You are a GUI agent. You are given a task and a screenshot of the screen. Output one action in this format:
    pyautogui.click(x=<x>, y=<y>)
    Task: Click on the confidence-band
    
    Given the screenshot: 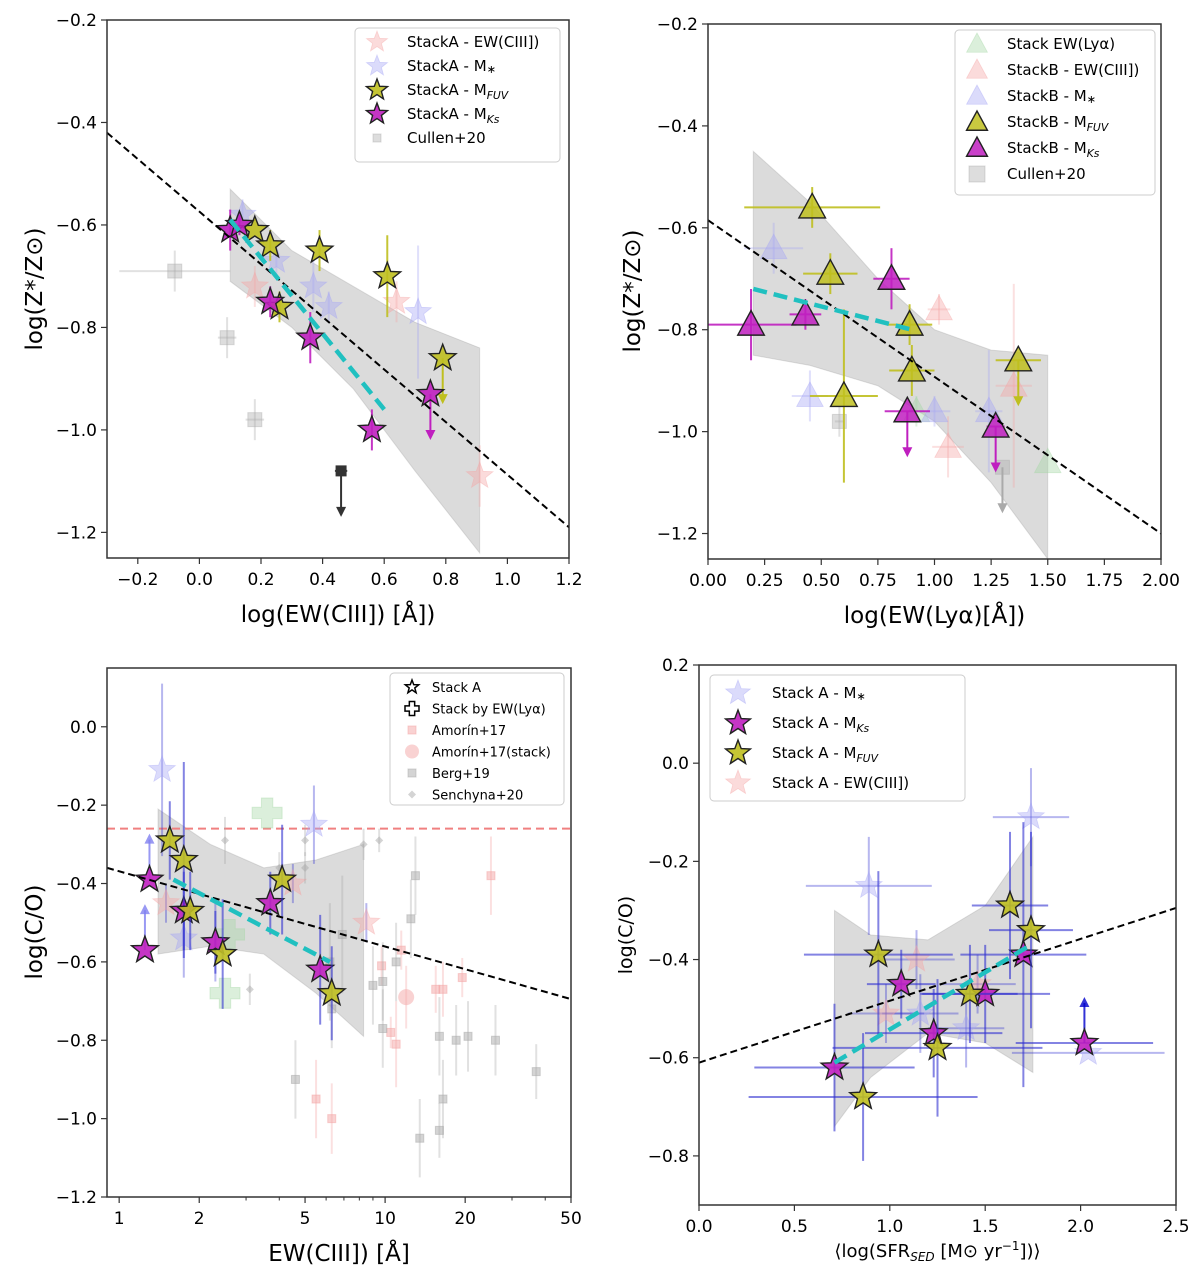 What is the action you would take?
    pyautogui.click(x=900, y=354)
    